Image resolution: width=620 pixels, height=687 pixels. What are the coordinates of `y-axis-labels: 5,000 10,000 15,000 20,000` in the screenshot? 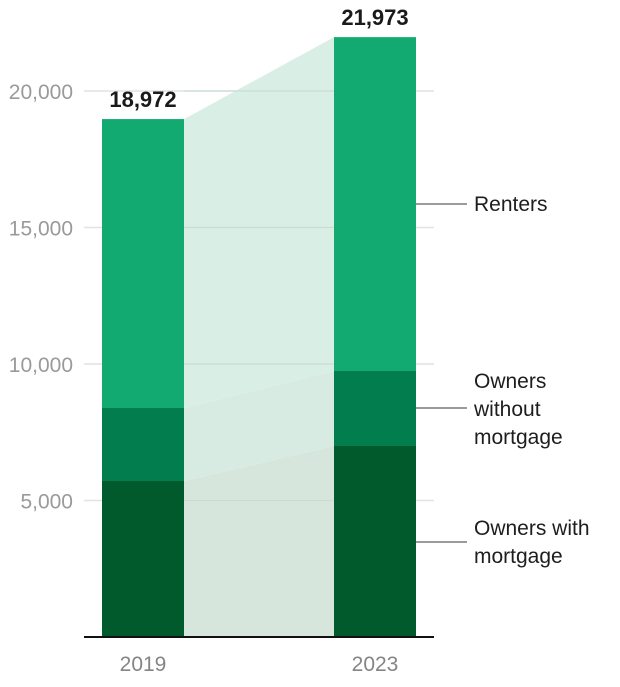 It's located at (41, 297).